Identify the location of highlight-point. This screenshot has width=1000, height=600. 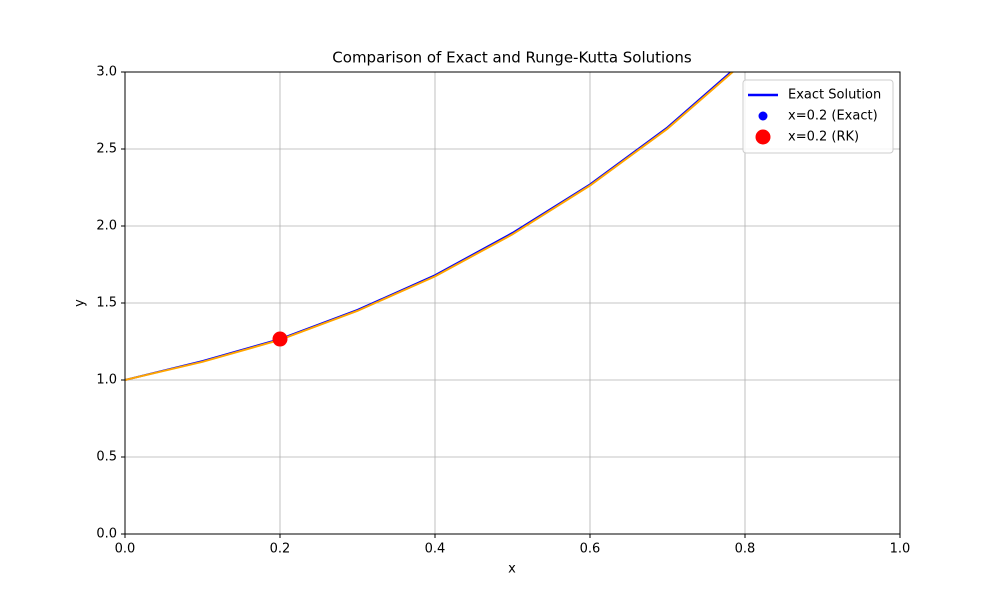
(280, 339).